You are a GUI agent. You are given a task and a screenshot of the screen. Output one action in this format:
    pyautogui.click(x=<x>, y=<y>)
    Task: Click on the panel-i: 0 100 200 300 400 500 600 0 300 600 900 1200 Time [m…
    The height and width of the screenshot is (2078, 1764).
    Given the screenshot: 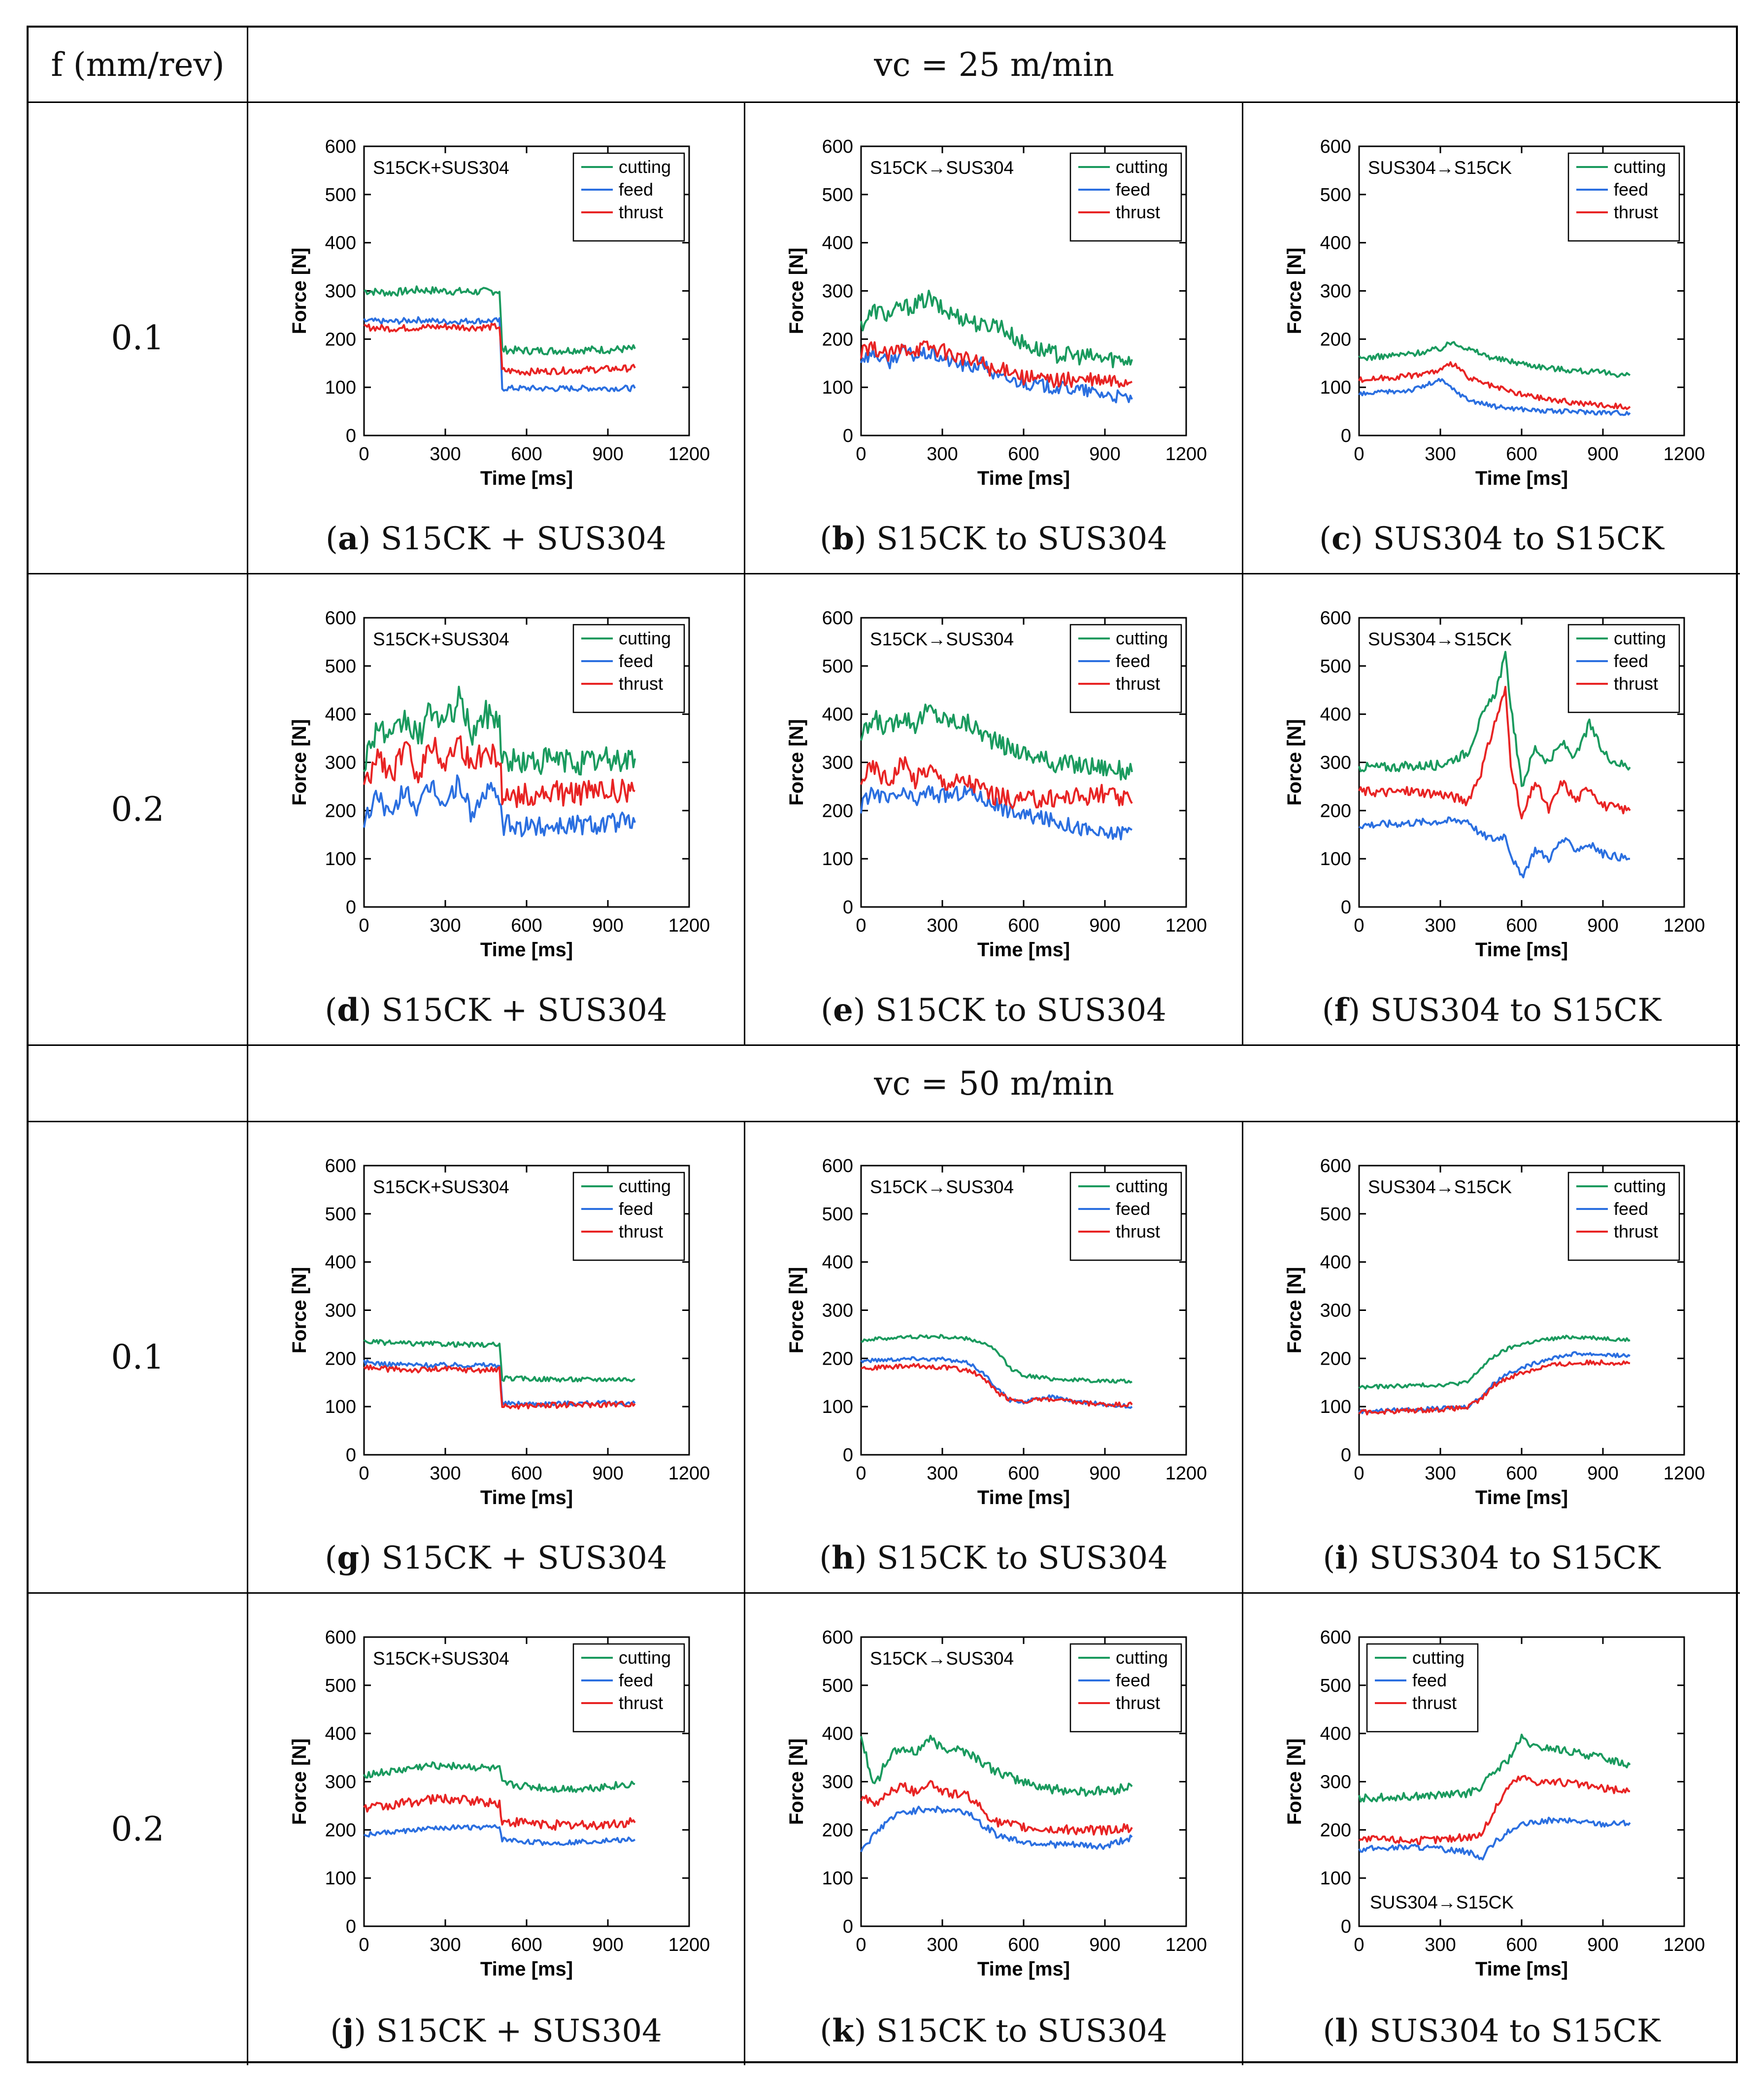 What is the action you would take?
    pyautogui.click(x=1491, y=1358)
    